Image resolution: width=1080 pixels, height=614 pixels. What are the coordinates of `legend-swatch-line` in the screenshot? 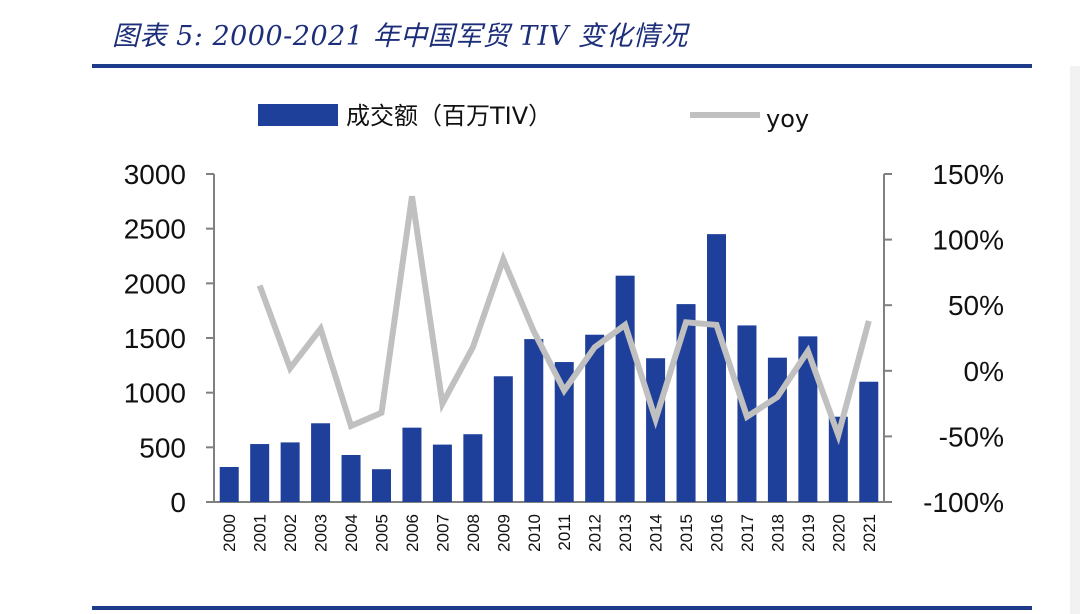 It's located at (725, 115).